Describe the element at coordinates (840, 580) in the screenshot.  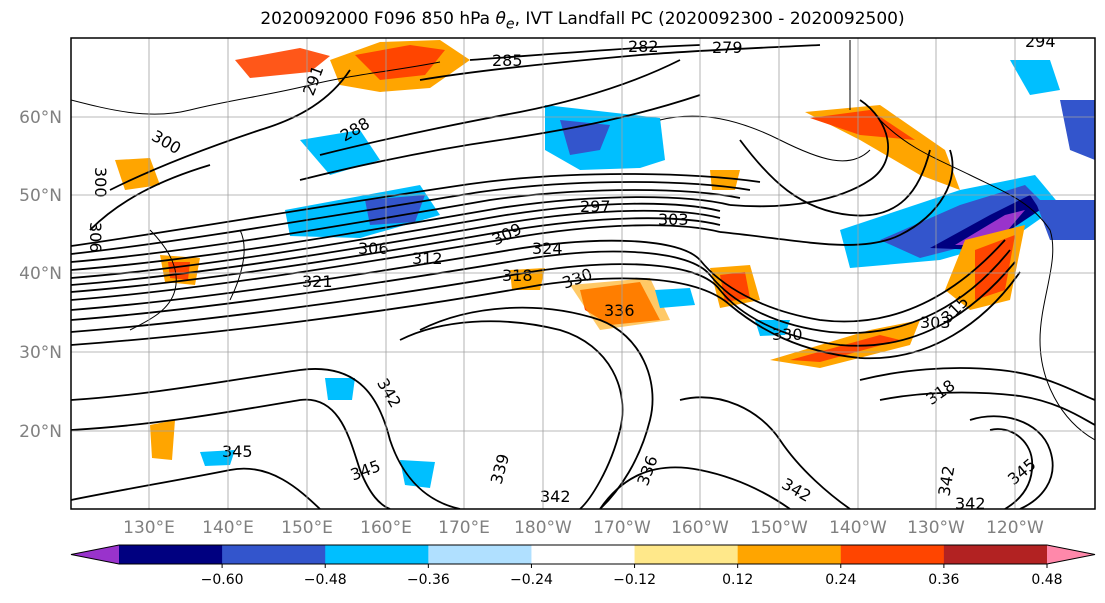
I see `colorbar-tick-label: 0.24` at that location.